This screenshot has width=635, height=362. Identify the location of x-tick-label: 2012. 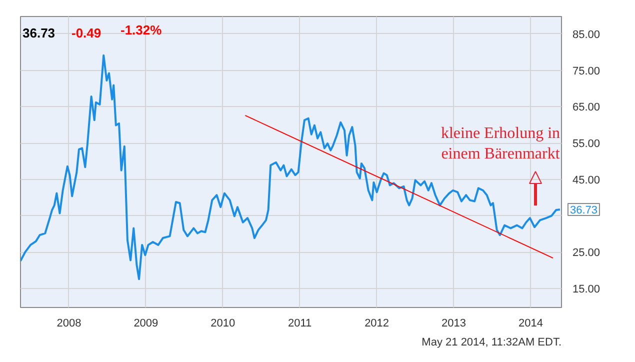
(377, 324).